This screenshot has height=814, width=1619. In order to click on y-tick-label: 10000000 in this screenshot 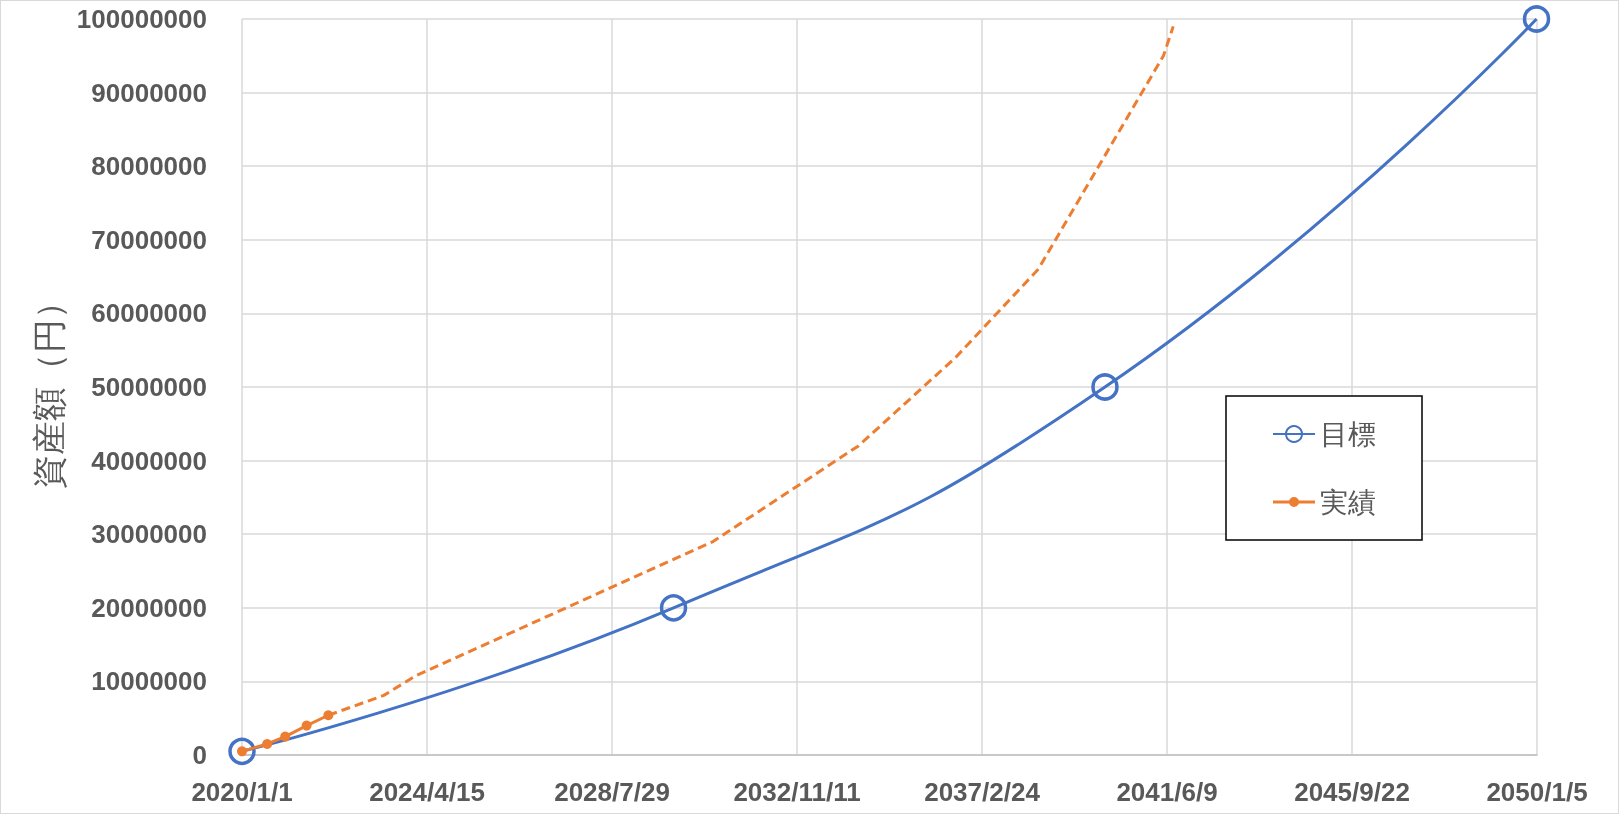, I will do `click(149, 681)`.